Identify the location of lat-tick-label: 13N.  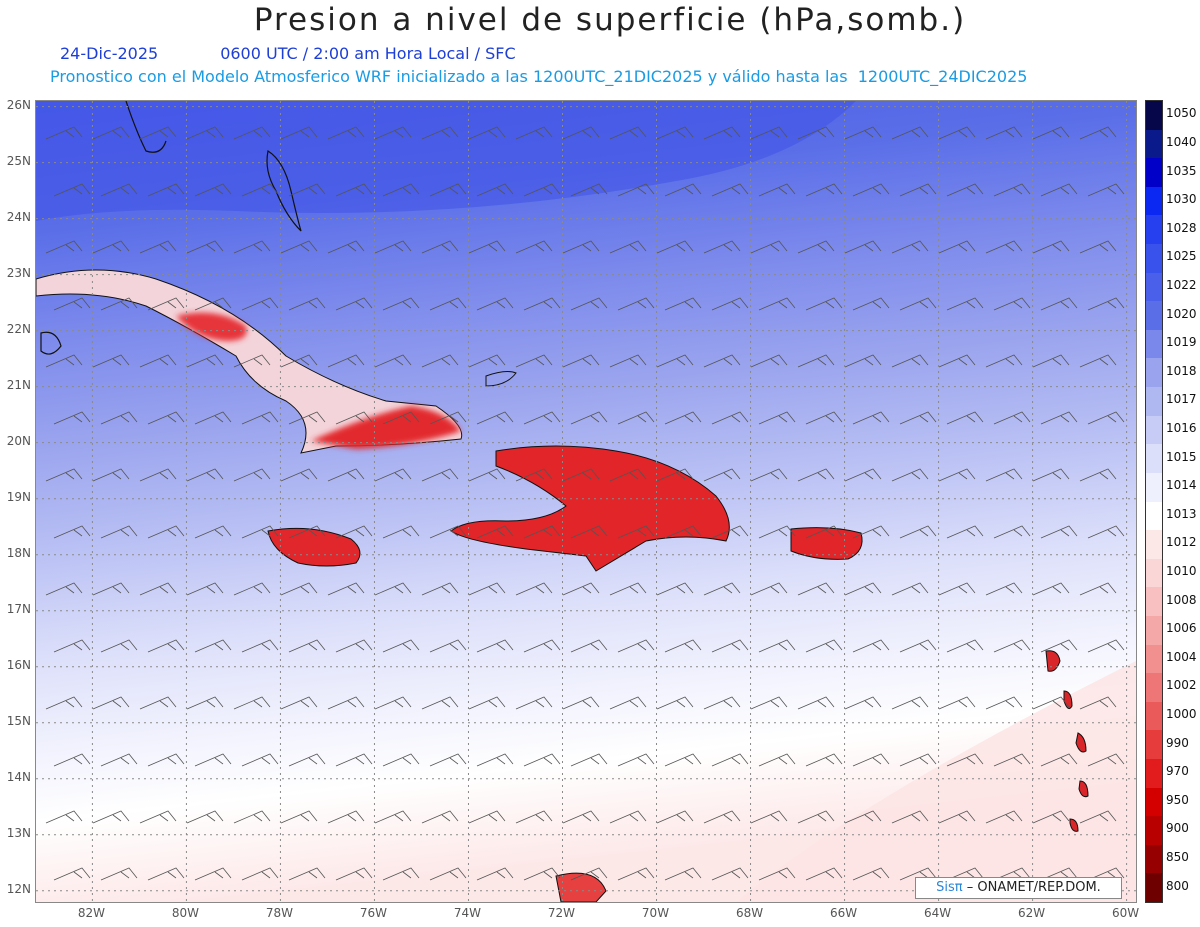
(18, 832).